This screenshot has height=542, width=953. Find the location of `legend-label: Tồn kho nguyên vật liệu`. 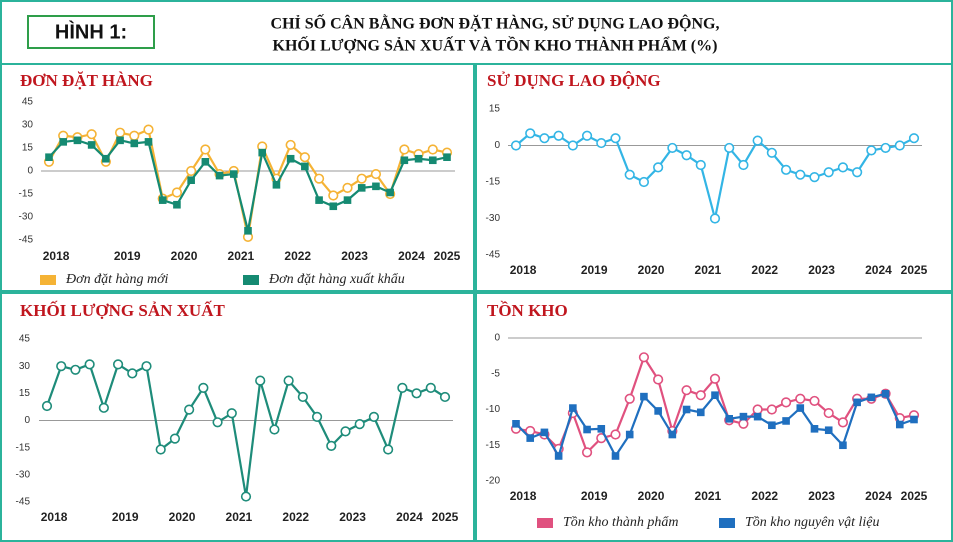

legend-label: Tồn kho nguyên vật liệu is located at coordinates (812, 522).